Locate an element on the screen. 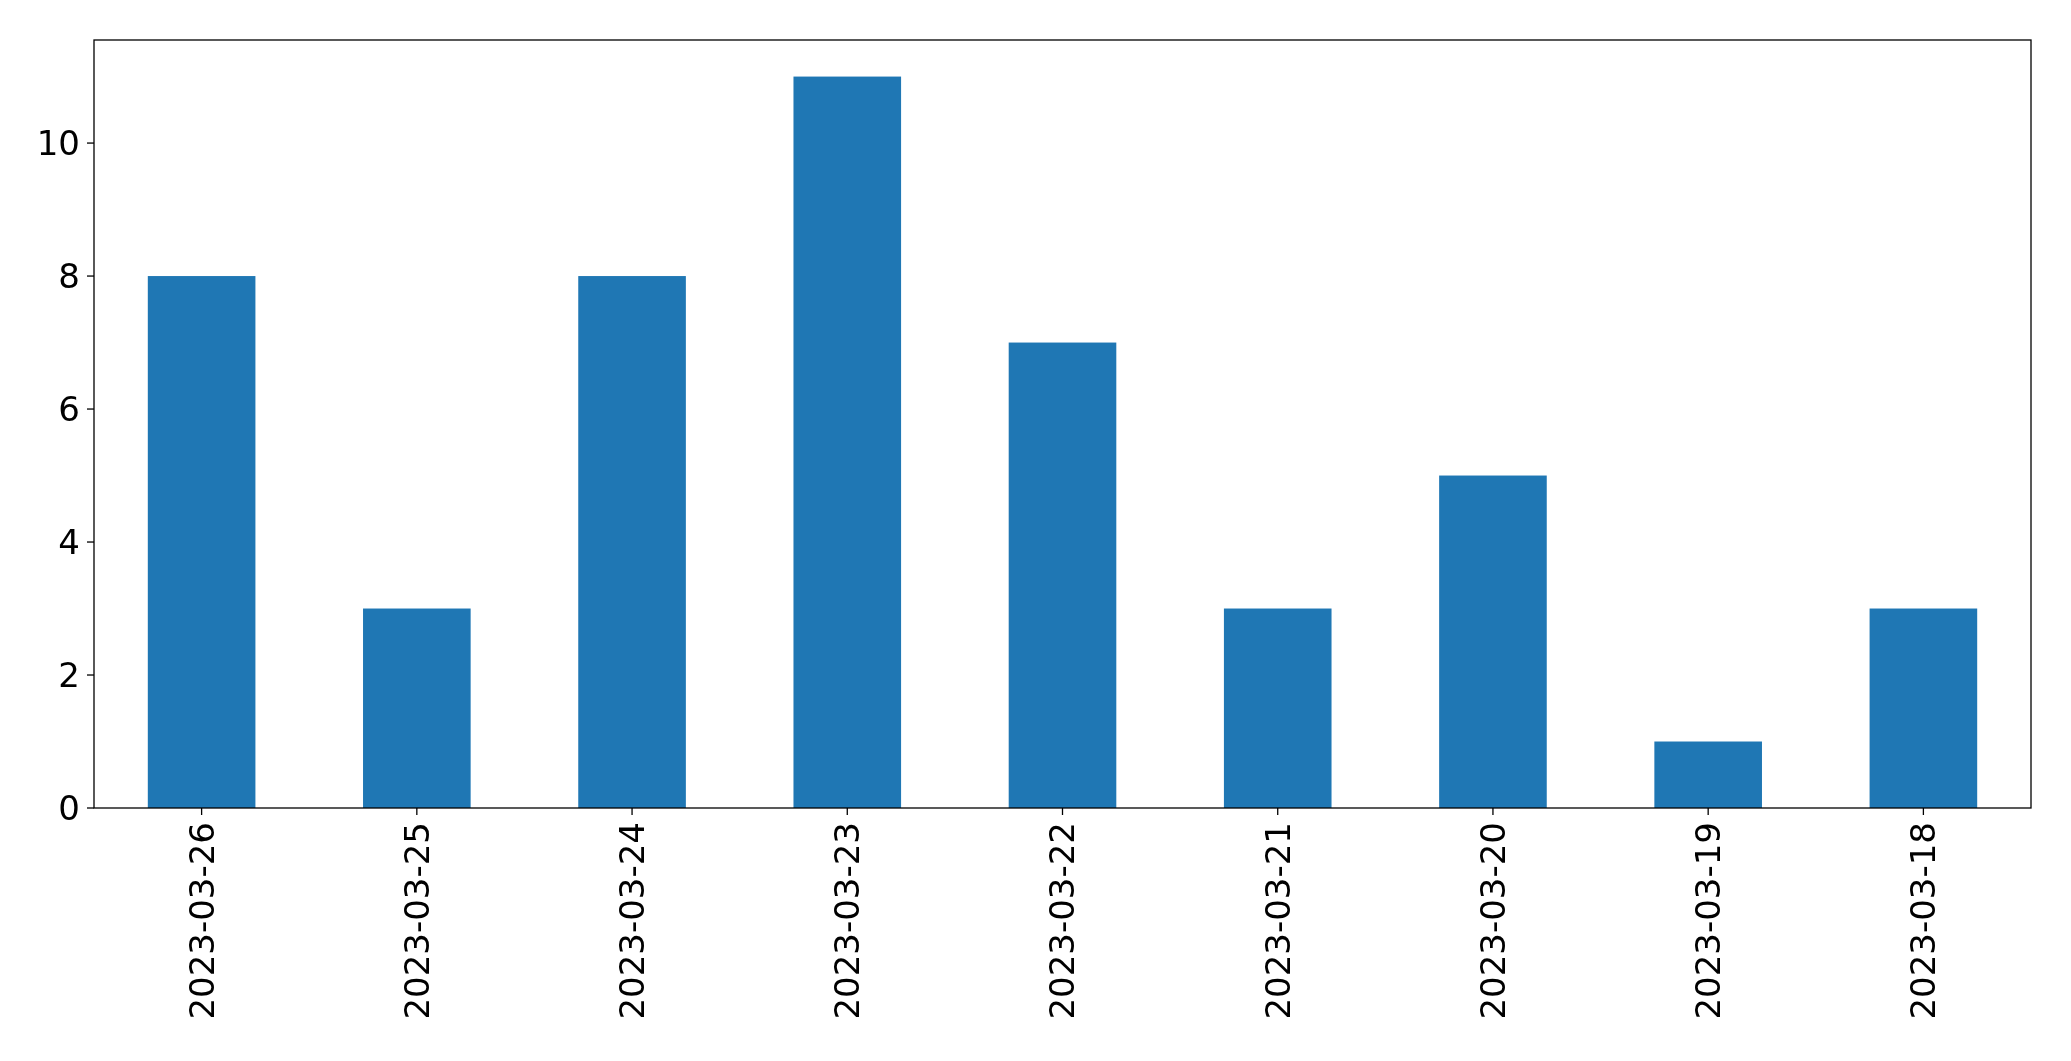 The image size is (2071, 1061). x-tick-label: 2023-03-26 is located at coordinates (201, 921).